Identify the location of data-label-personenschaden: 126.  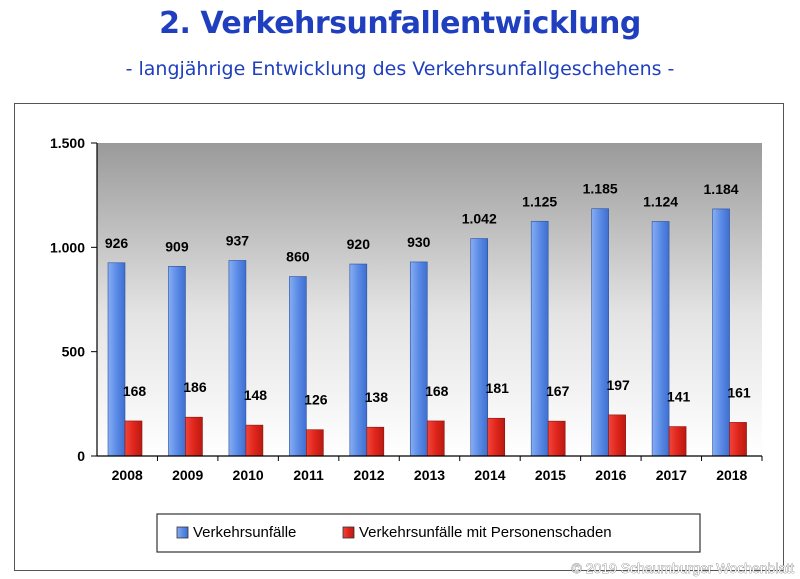
(316, 400).